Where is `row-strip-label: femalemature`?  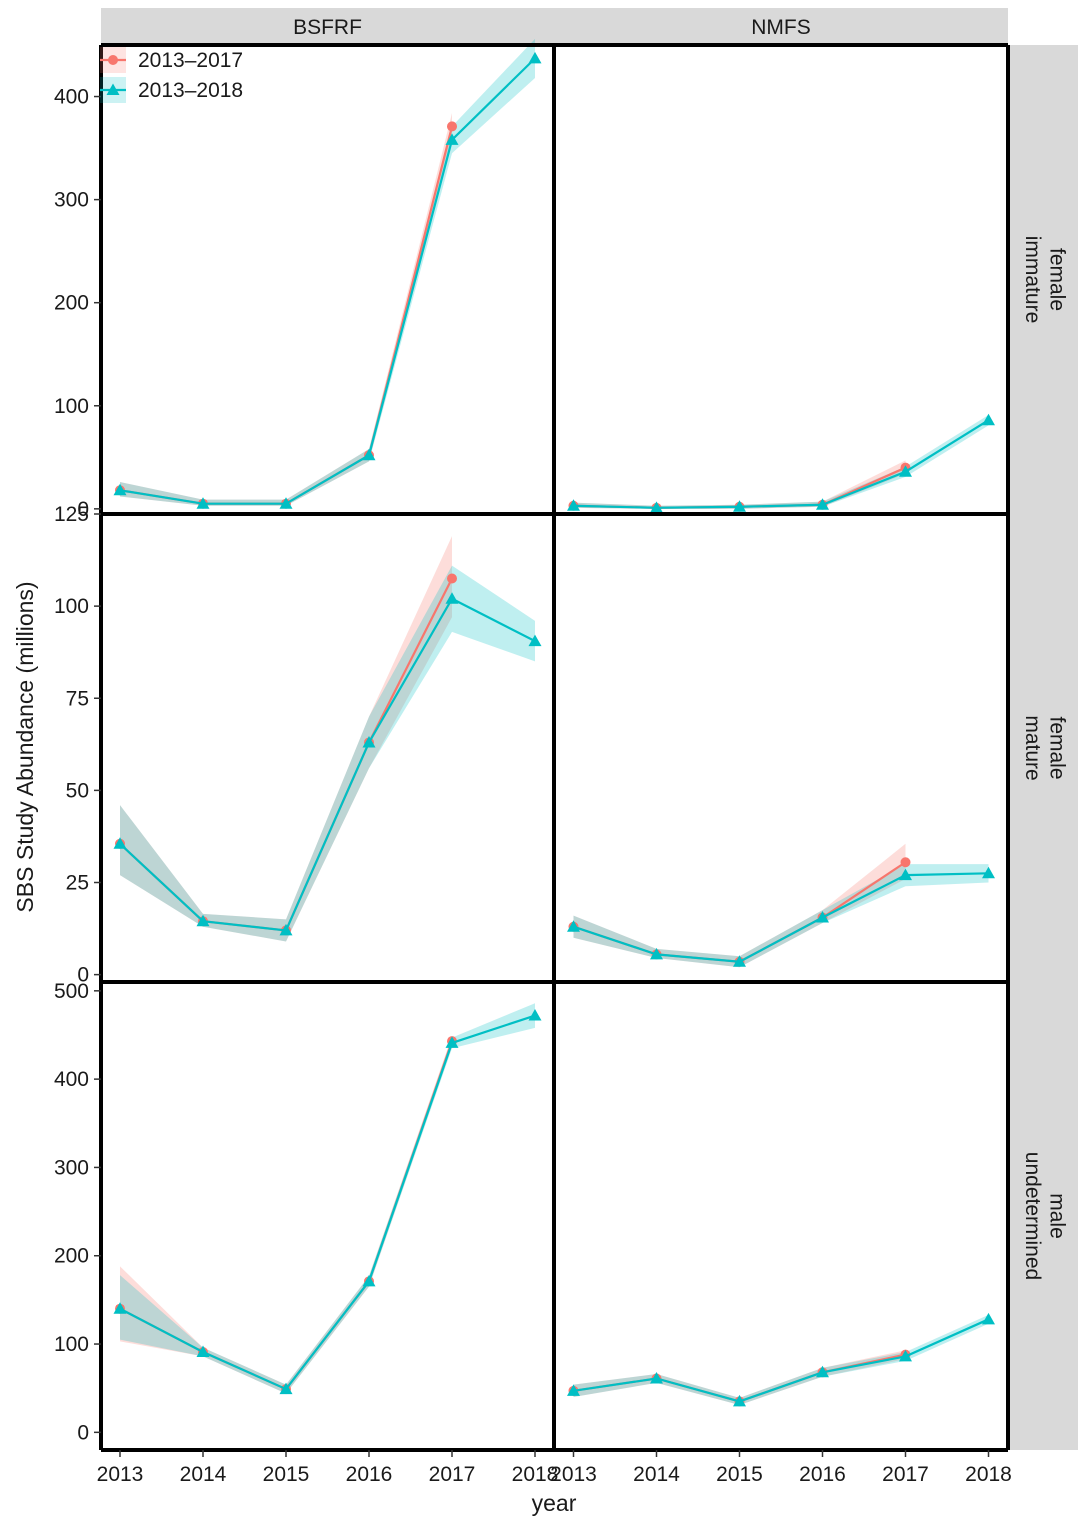 row-strip-label: femalemature is located at coordinates (1044, 747).